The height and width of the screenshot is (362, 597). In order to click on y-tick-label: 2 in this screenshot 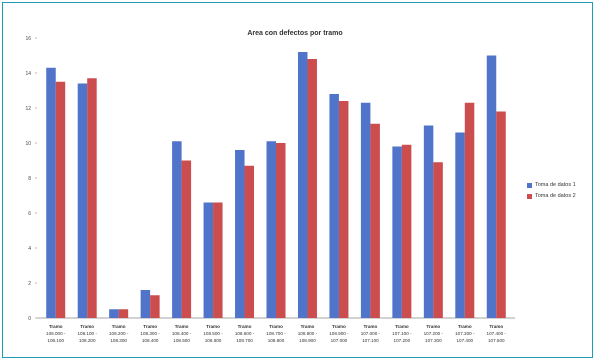, I will do `click(29, 284)`.